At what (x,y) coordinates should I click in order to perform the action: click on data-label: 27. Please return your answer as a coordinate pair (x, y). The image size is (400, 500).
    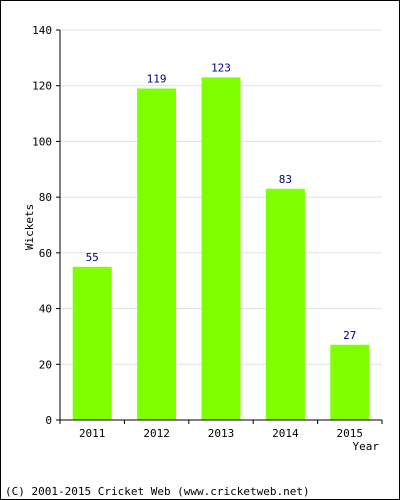
    Looking at the image, I should click on (349, 335).